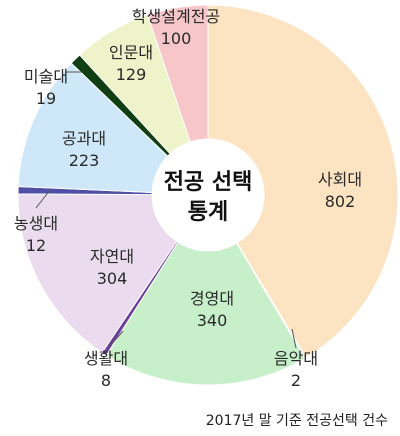  What do you see at coordinates (340, 201) in the screenshot?
I see `slice-value-1: 802` at bounding box center [340, 201].